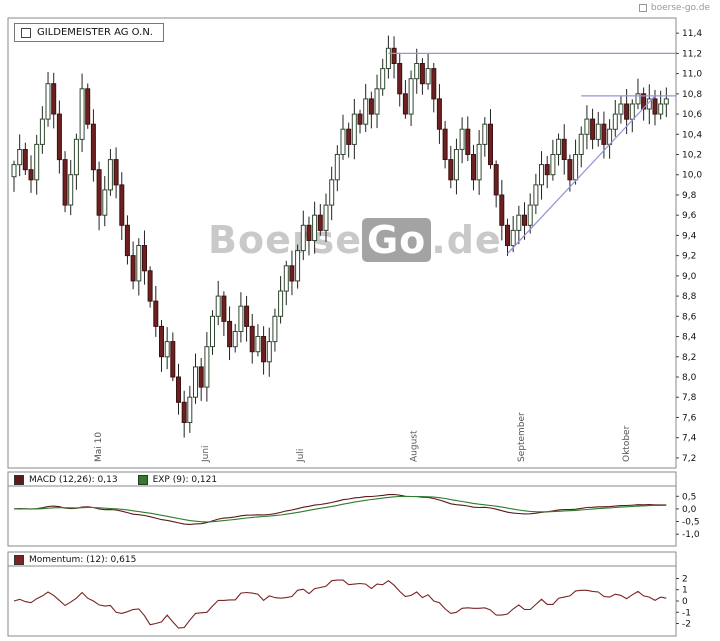  What do you see at coordinates (692, 95) in the screenshot?
I see `main-y-tick-label: 10,8` at bounding box center [692, 95].